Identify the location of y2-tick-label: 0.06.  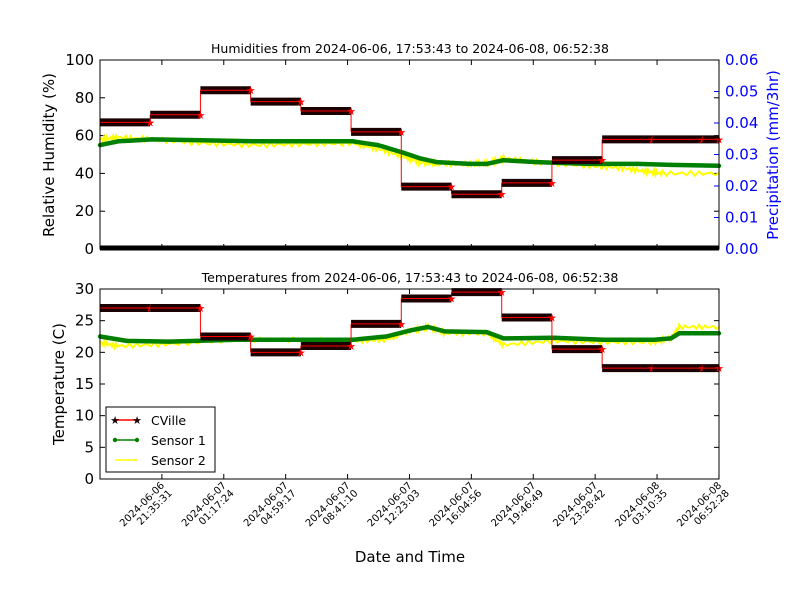
(741, 60).